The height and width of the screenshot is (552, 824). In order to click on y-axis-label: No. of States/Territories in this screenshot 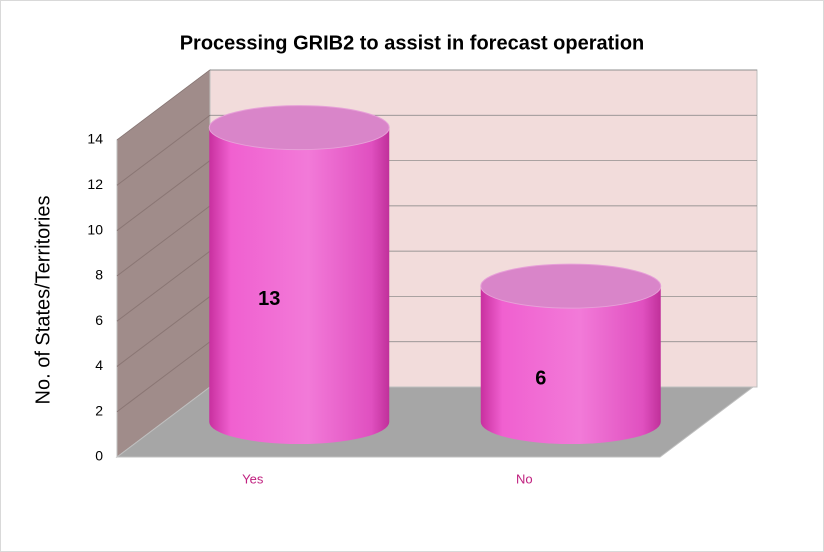, I will do `click(43, 300)`.